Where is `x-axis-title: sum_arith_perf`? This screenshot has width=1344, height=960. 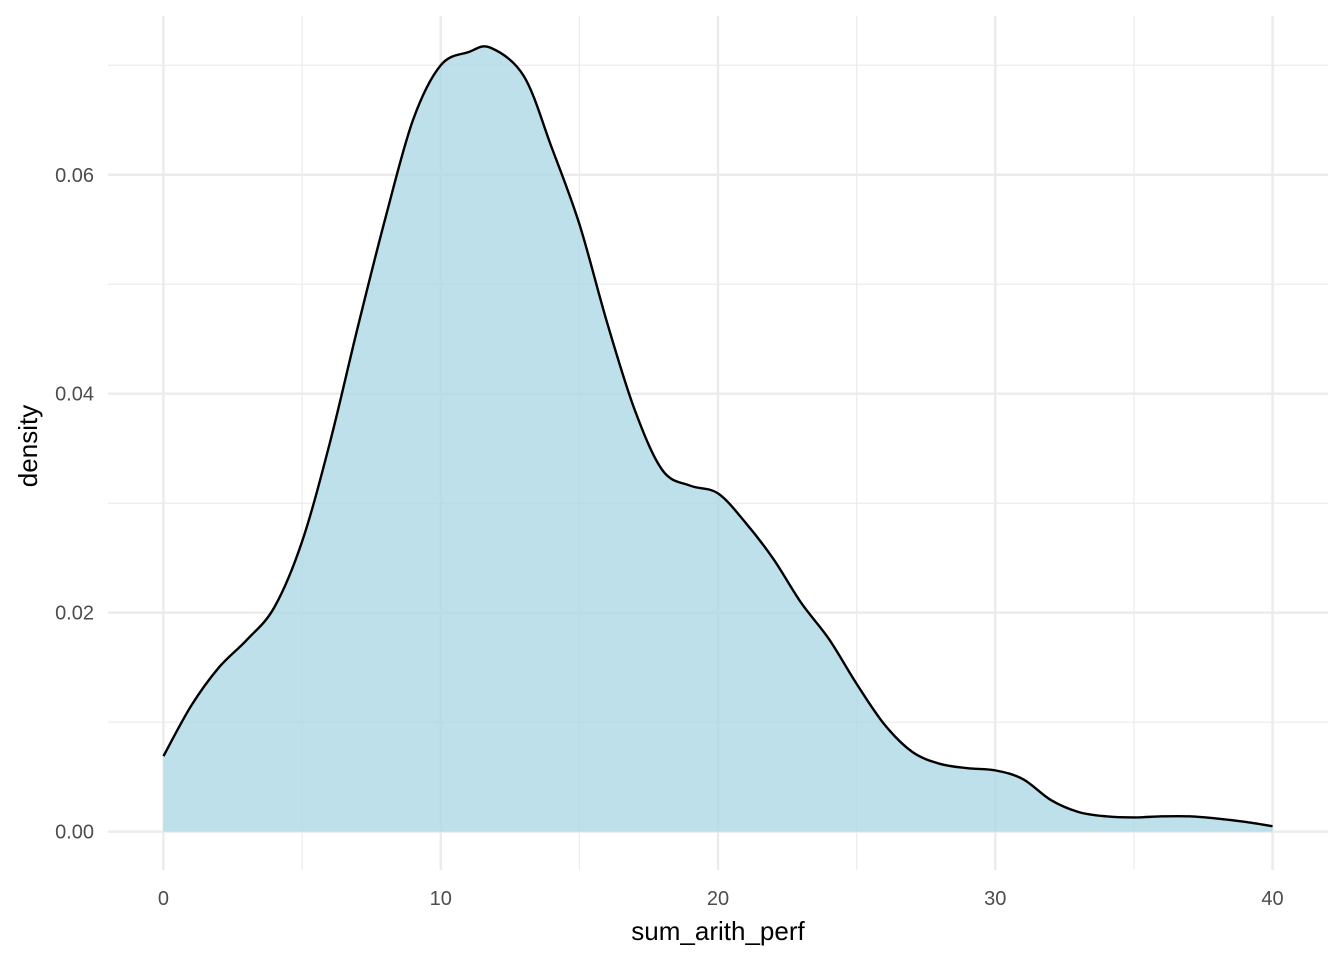
x-axis-title: sum_arith_perf is located at coordinates (718, 931).